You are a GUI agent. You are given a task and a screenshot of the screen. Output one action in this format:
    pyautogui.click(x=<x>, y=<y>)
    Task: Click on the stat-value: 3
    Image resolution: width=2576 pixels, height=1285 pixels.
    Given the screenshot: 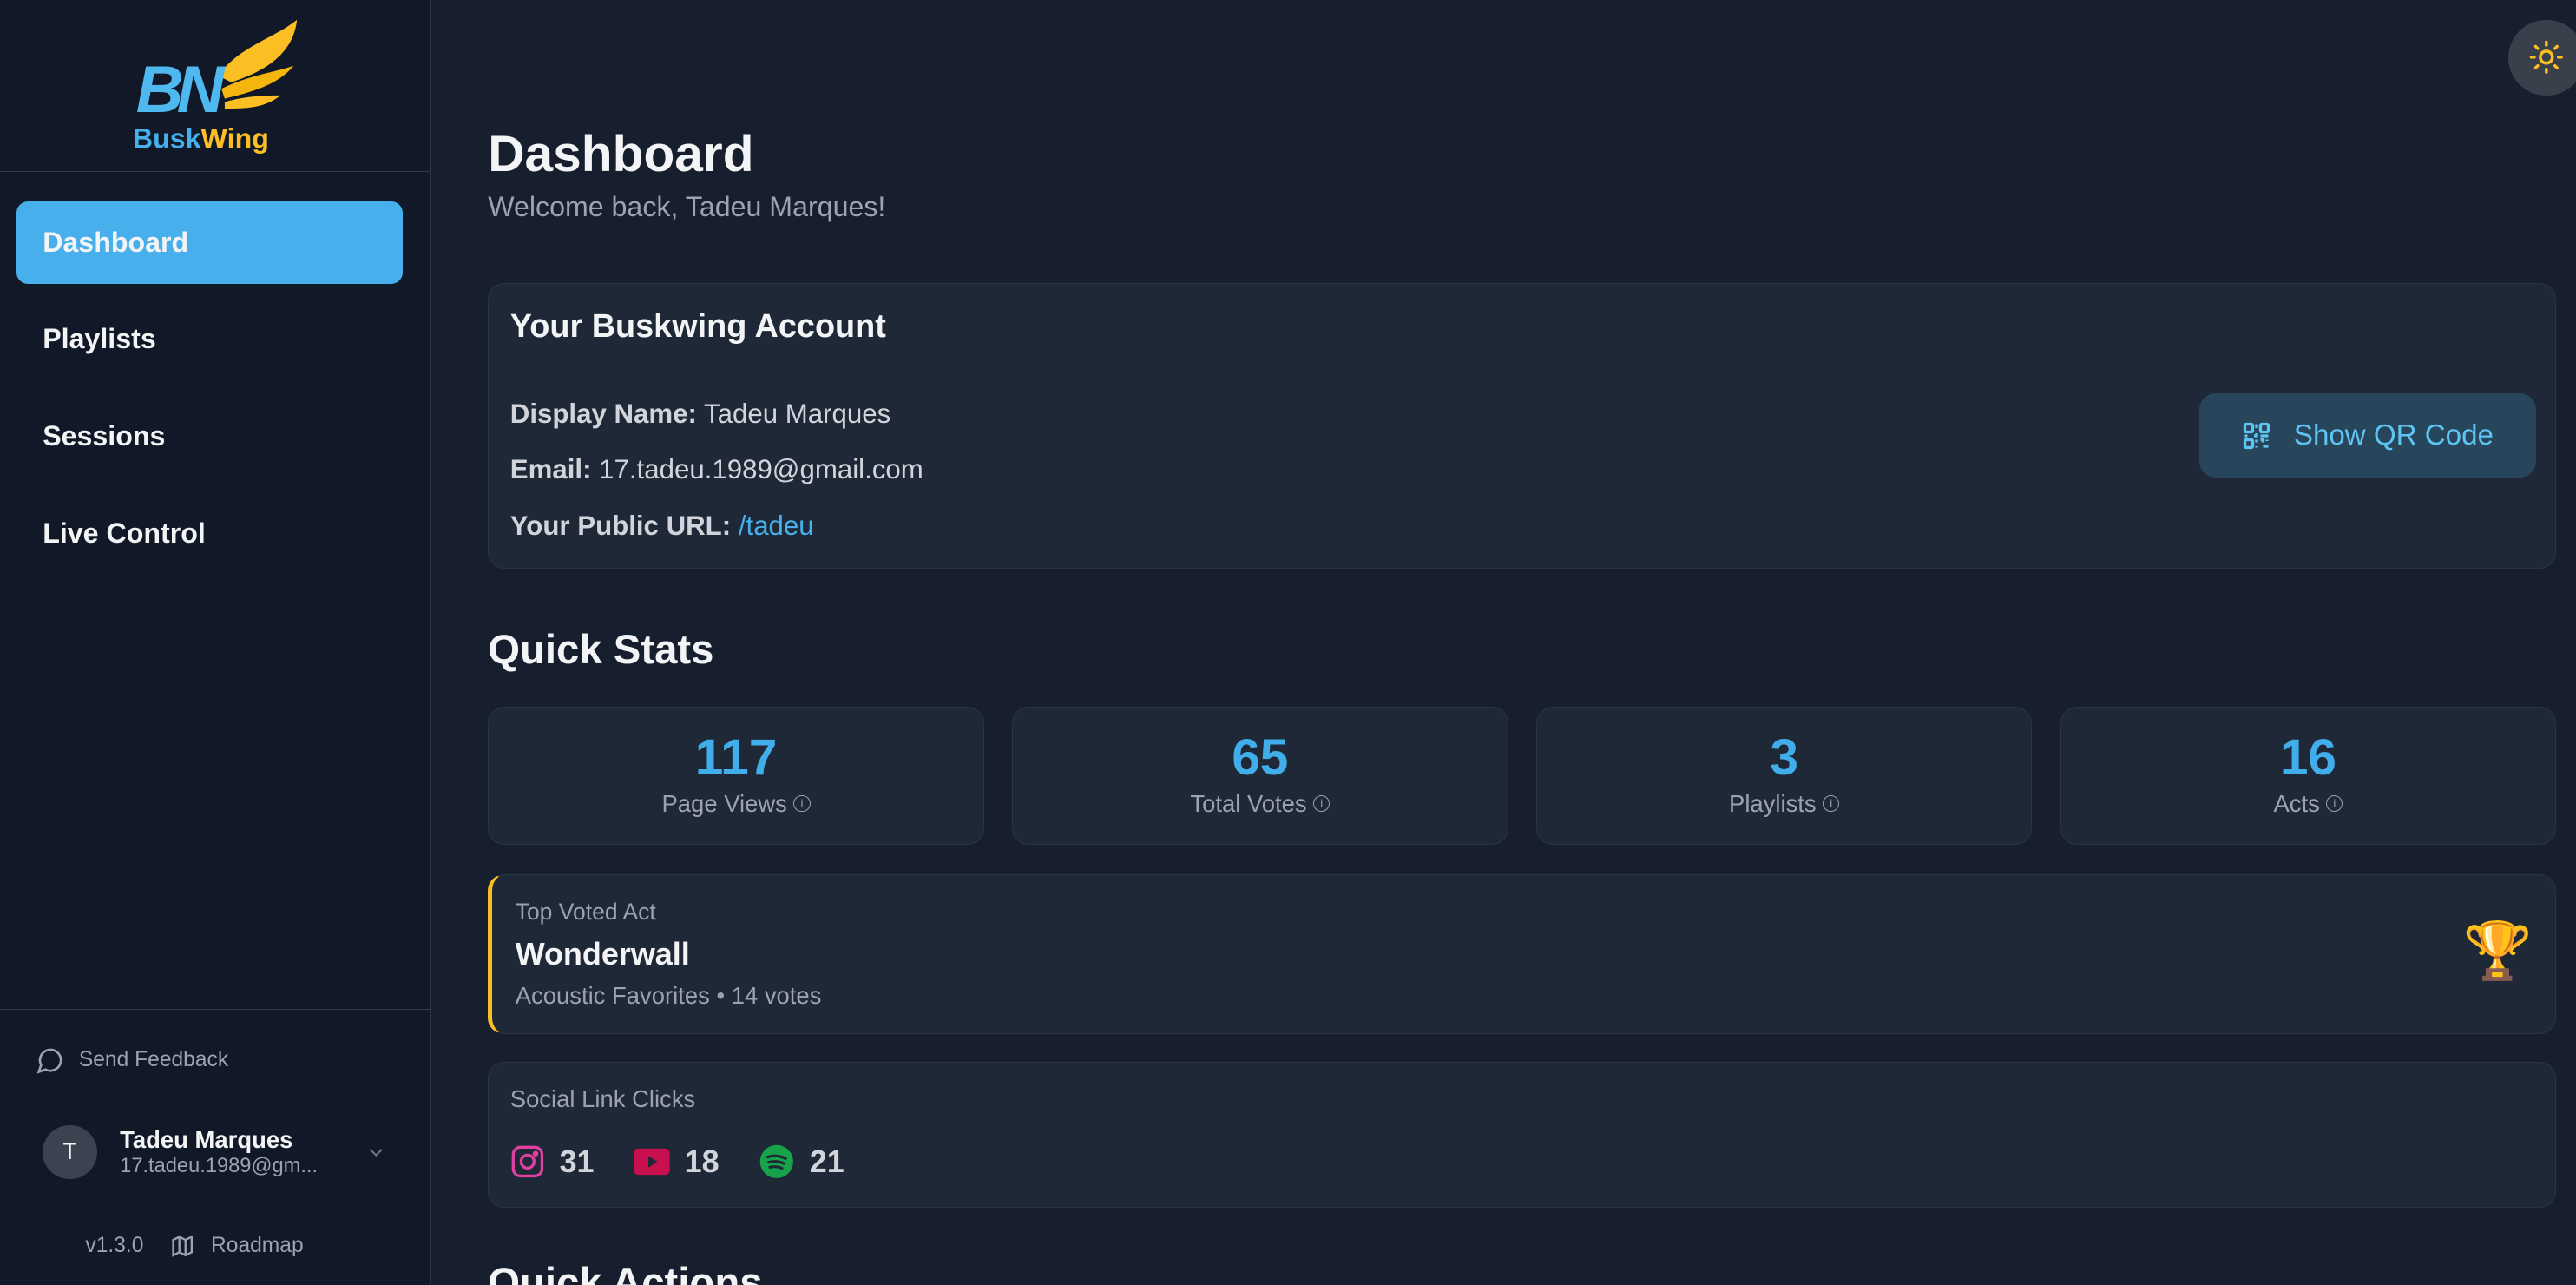 What is the action you would take?
    pyautogui.click(x=1784, y=758)
    